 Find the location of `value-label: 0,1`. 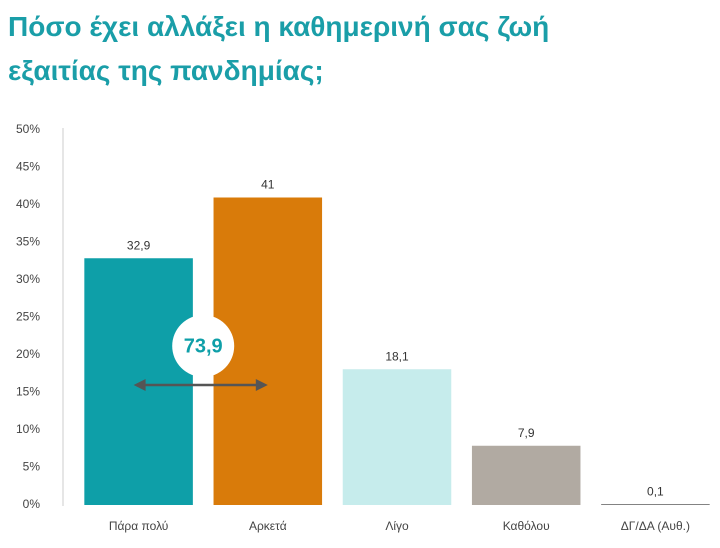

value-label: 0,1 is located at coordinates (655, 491).